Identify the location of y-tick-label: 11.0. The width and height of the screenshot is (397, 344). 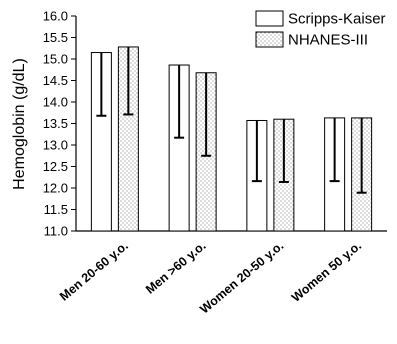
(56, 231).